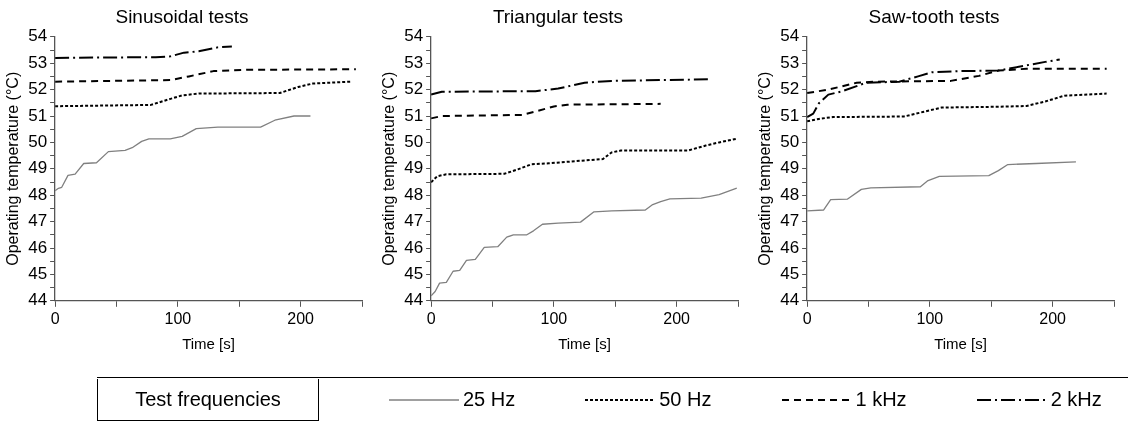 Image resolution: width=1128 pixels, height=421 pixels. What do you see at coordinates (208, 399) in the screenshot?
I see `legend-title: Test frequencies` at bounding box center [208, 399].